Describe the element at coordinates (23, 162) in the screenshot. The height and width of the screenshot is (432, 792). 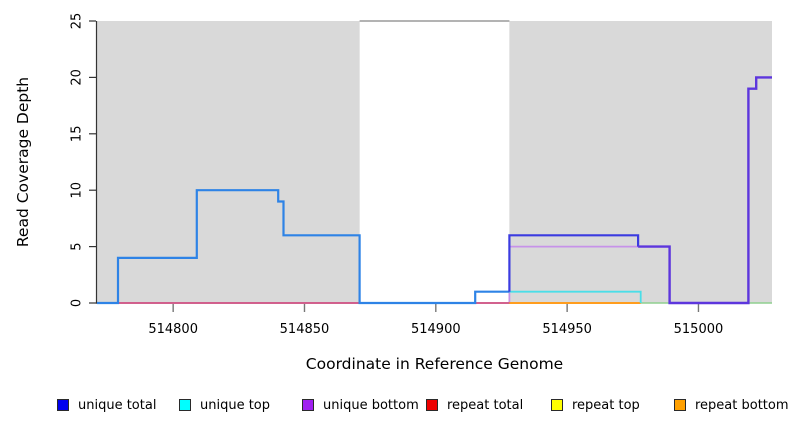
I see `y-axis-title: Read Coverage Depth` at that location.